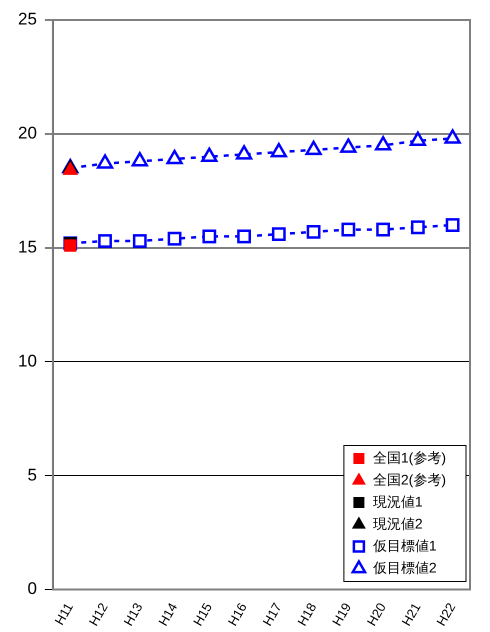 The height and width of the screenshot is (632, 490). What do you see at coordinates (64, 614) in the screenshot?
I see `x-tick-label: H11` at bounding box center [64, 614].